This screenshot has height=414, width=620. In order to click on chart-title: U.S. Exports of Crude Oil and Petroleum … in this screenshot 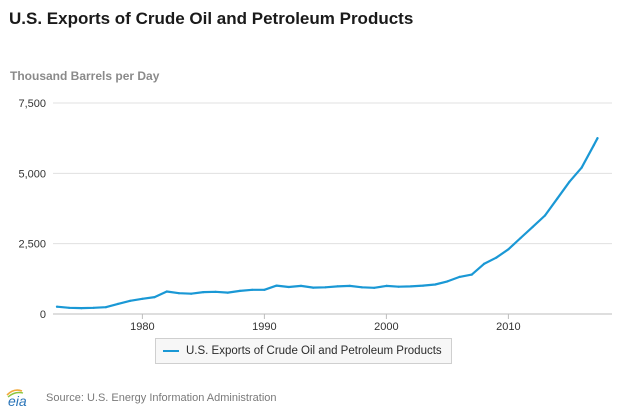, I will do `click(211, 18)`.